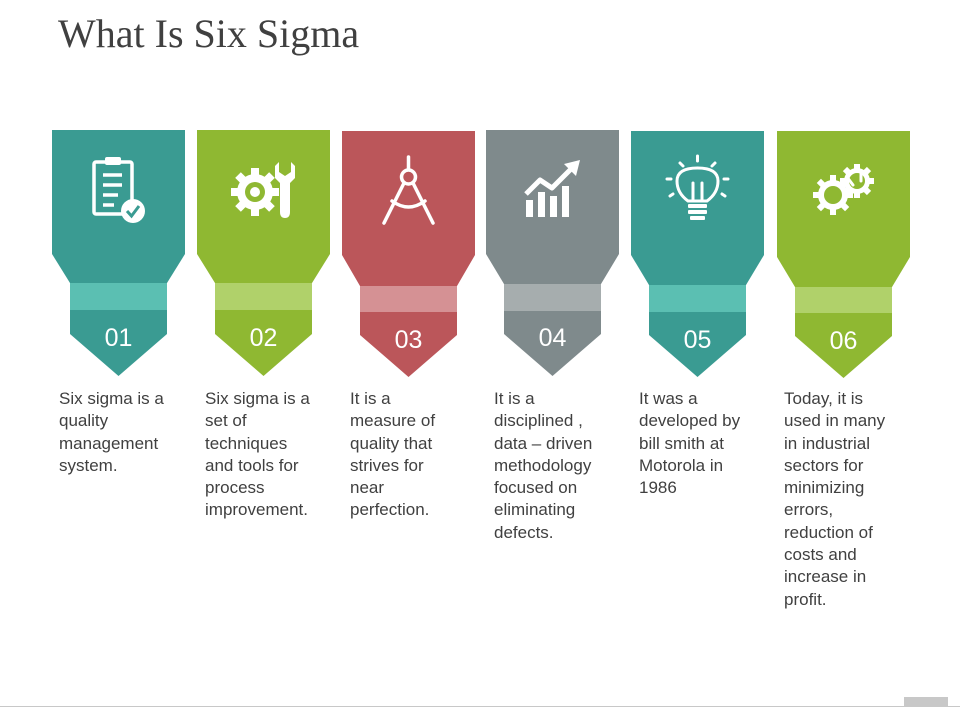 Image resolution: width=960 pixels, height=720 pixels. What do you see at coordinates (480, 706) in the screenshot?
I see `footer-divider` at bounding box center [480, 706].